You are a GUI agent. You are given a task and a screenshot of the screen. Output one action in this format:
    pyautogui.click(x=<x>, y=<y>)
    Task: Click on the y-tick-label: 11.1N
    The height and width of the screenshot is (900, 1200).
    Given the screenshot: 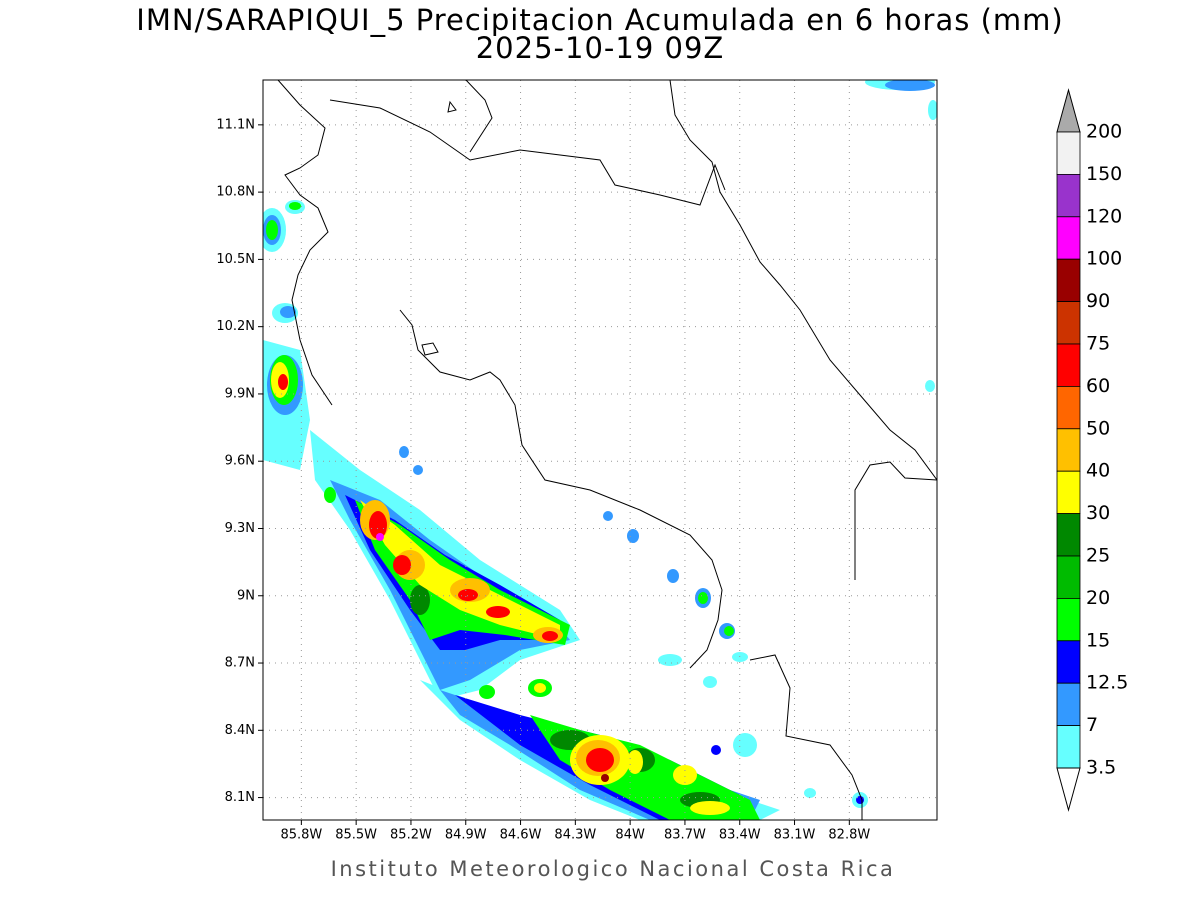 What is the action you would take?
    pyautogui.click(x=235, y=124)
    